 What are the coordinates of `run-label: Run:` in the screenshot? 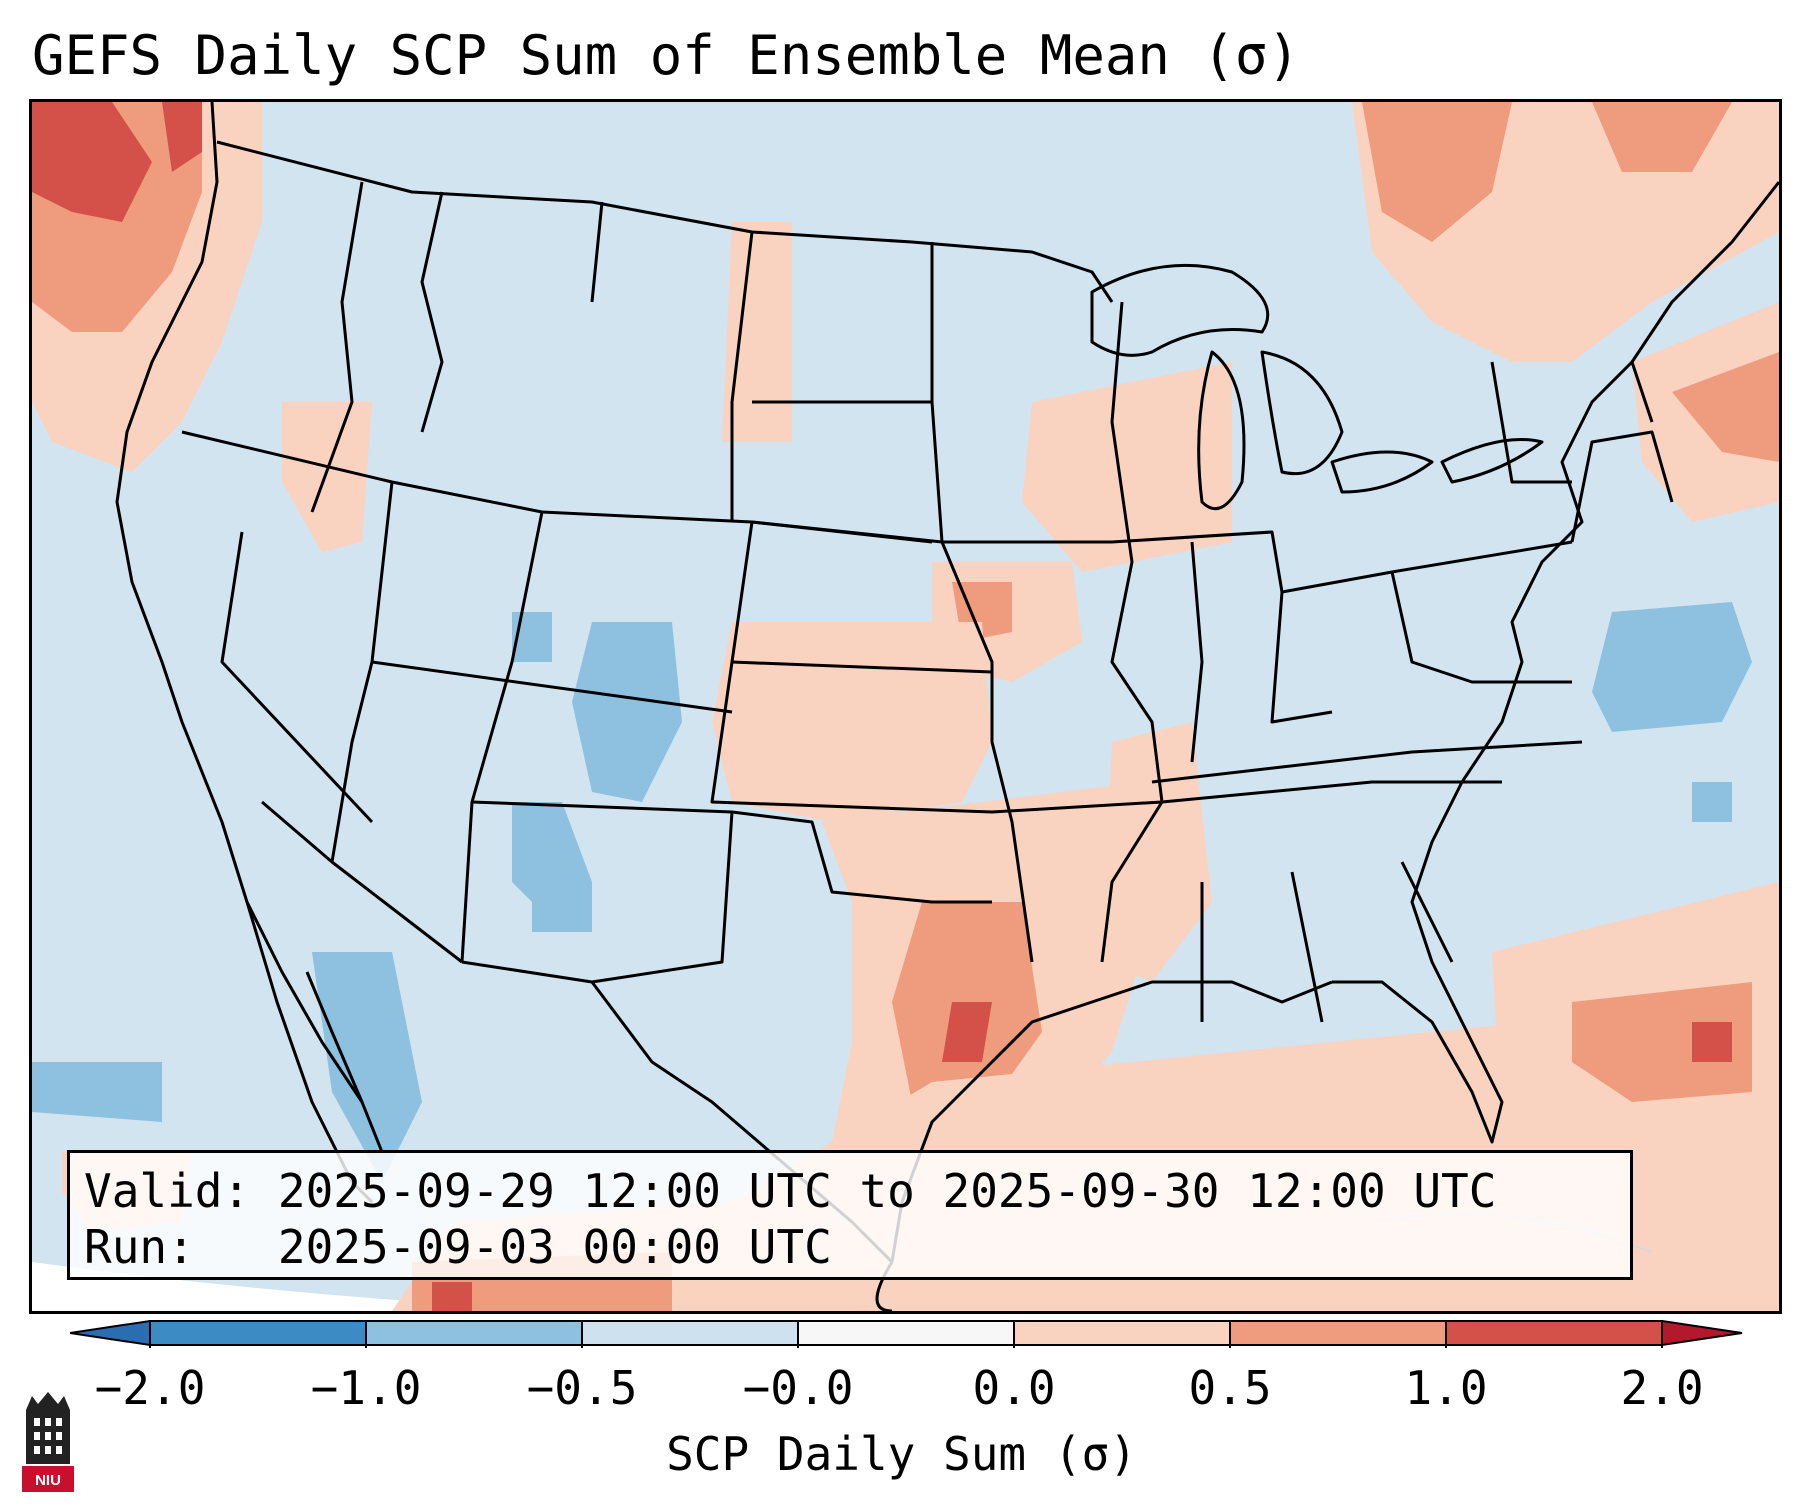 It's located at (139, 1247).